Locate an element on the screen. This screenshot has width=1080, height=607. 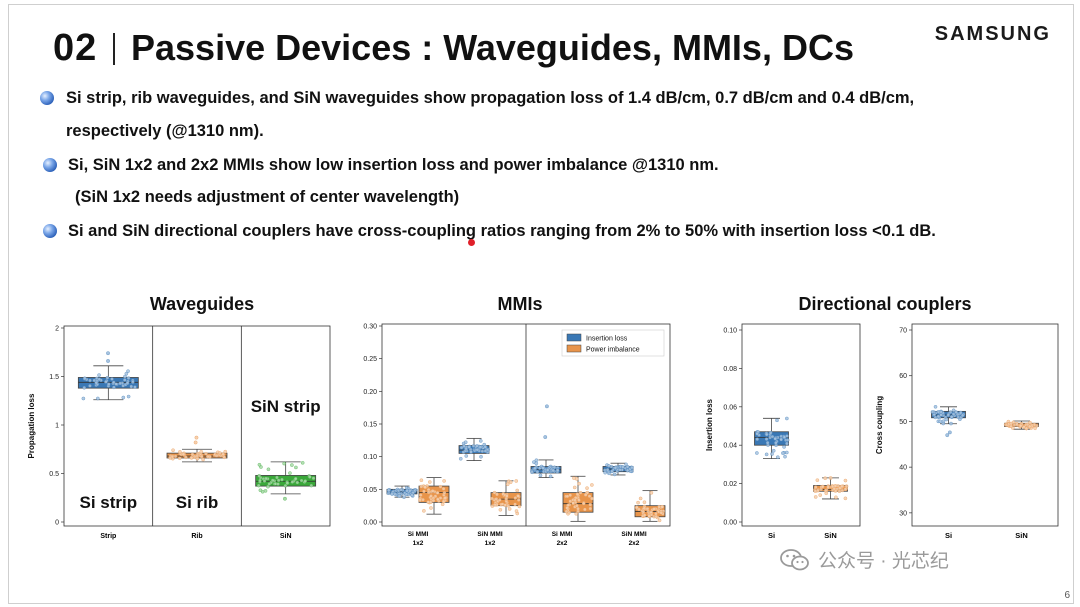
y-tick-label: 0.15 is located at coordinates (370, 425).